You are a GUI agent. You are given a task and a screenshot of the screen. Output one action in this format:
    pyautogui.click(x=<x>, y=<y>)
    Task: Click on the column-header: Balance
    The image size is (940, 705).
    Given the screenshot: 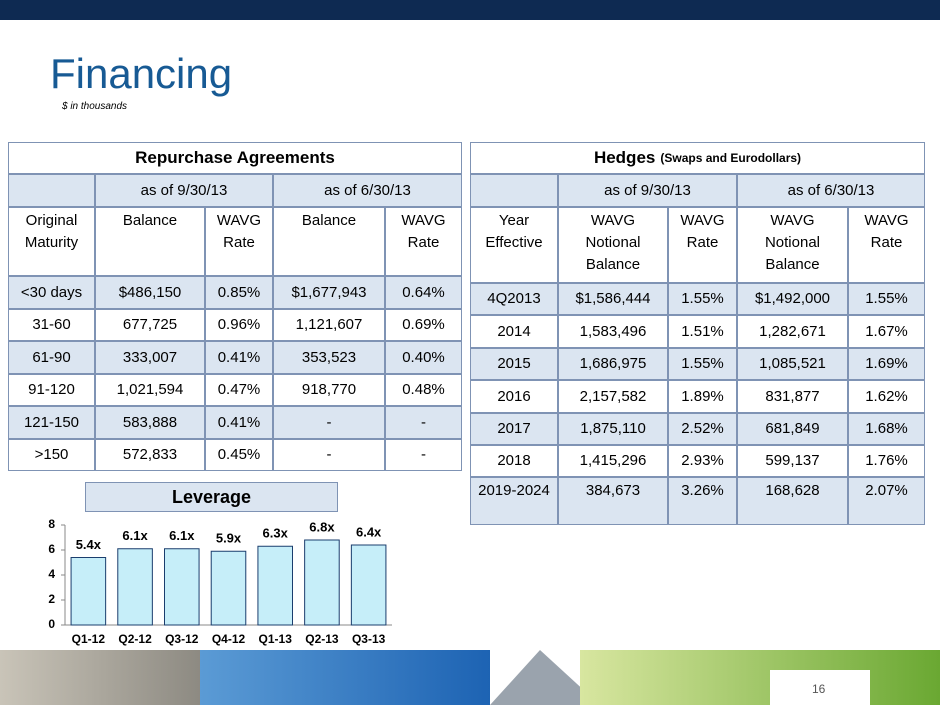 What is the action you would take?
    pyautogui.click(x=329, y=241)
    